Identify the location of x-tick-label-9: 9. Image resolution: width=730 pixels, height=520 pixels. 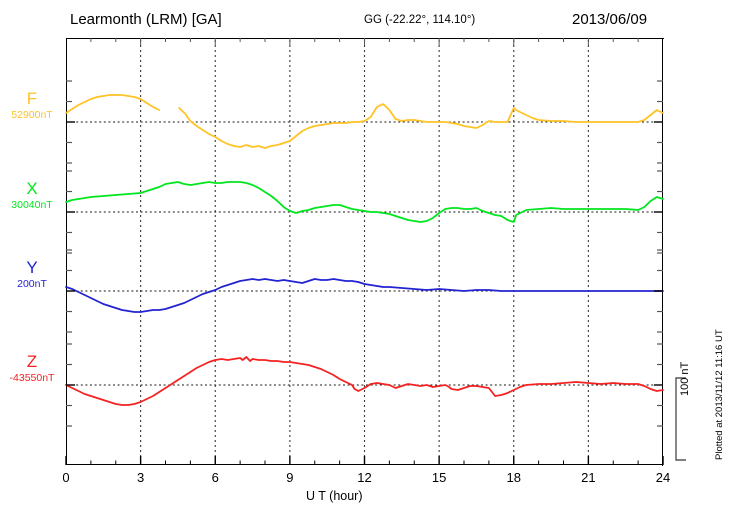
(290, 477).